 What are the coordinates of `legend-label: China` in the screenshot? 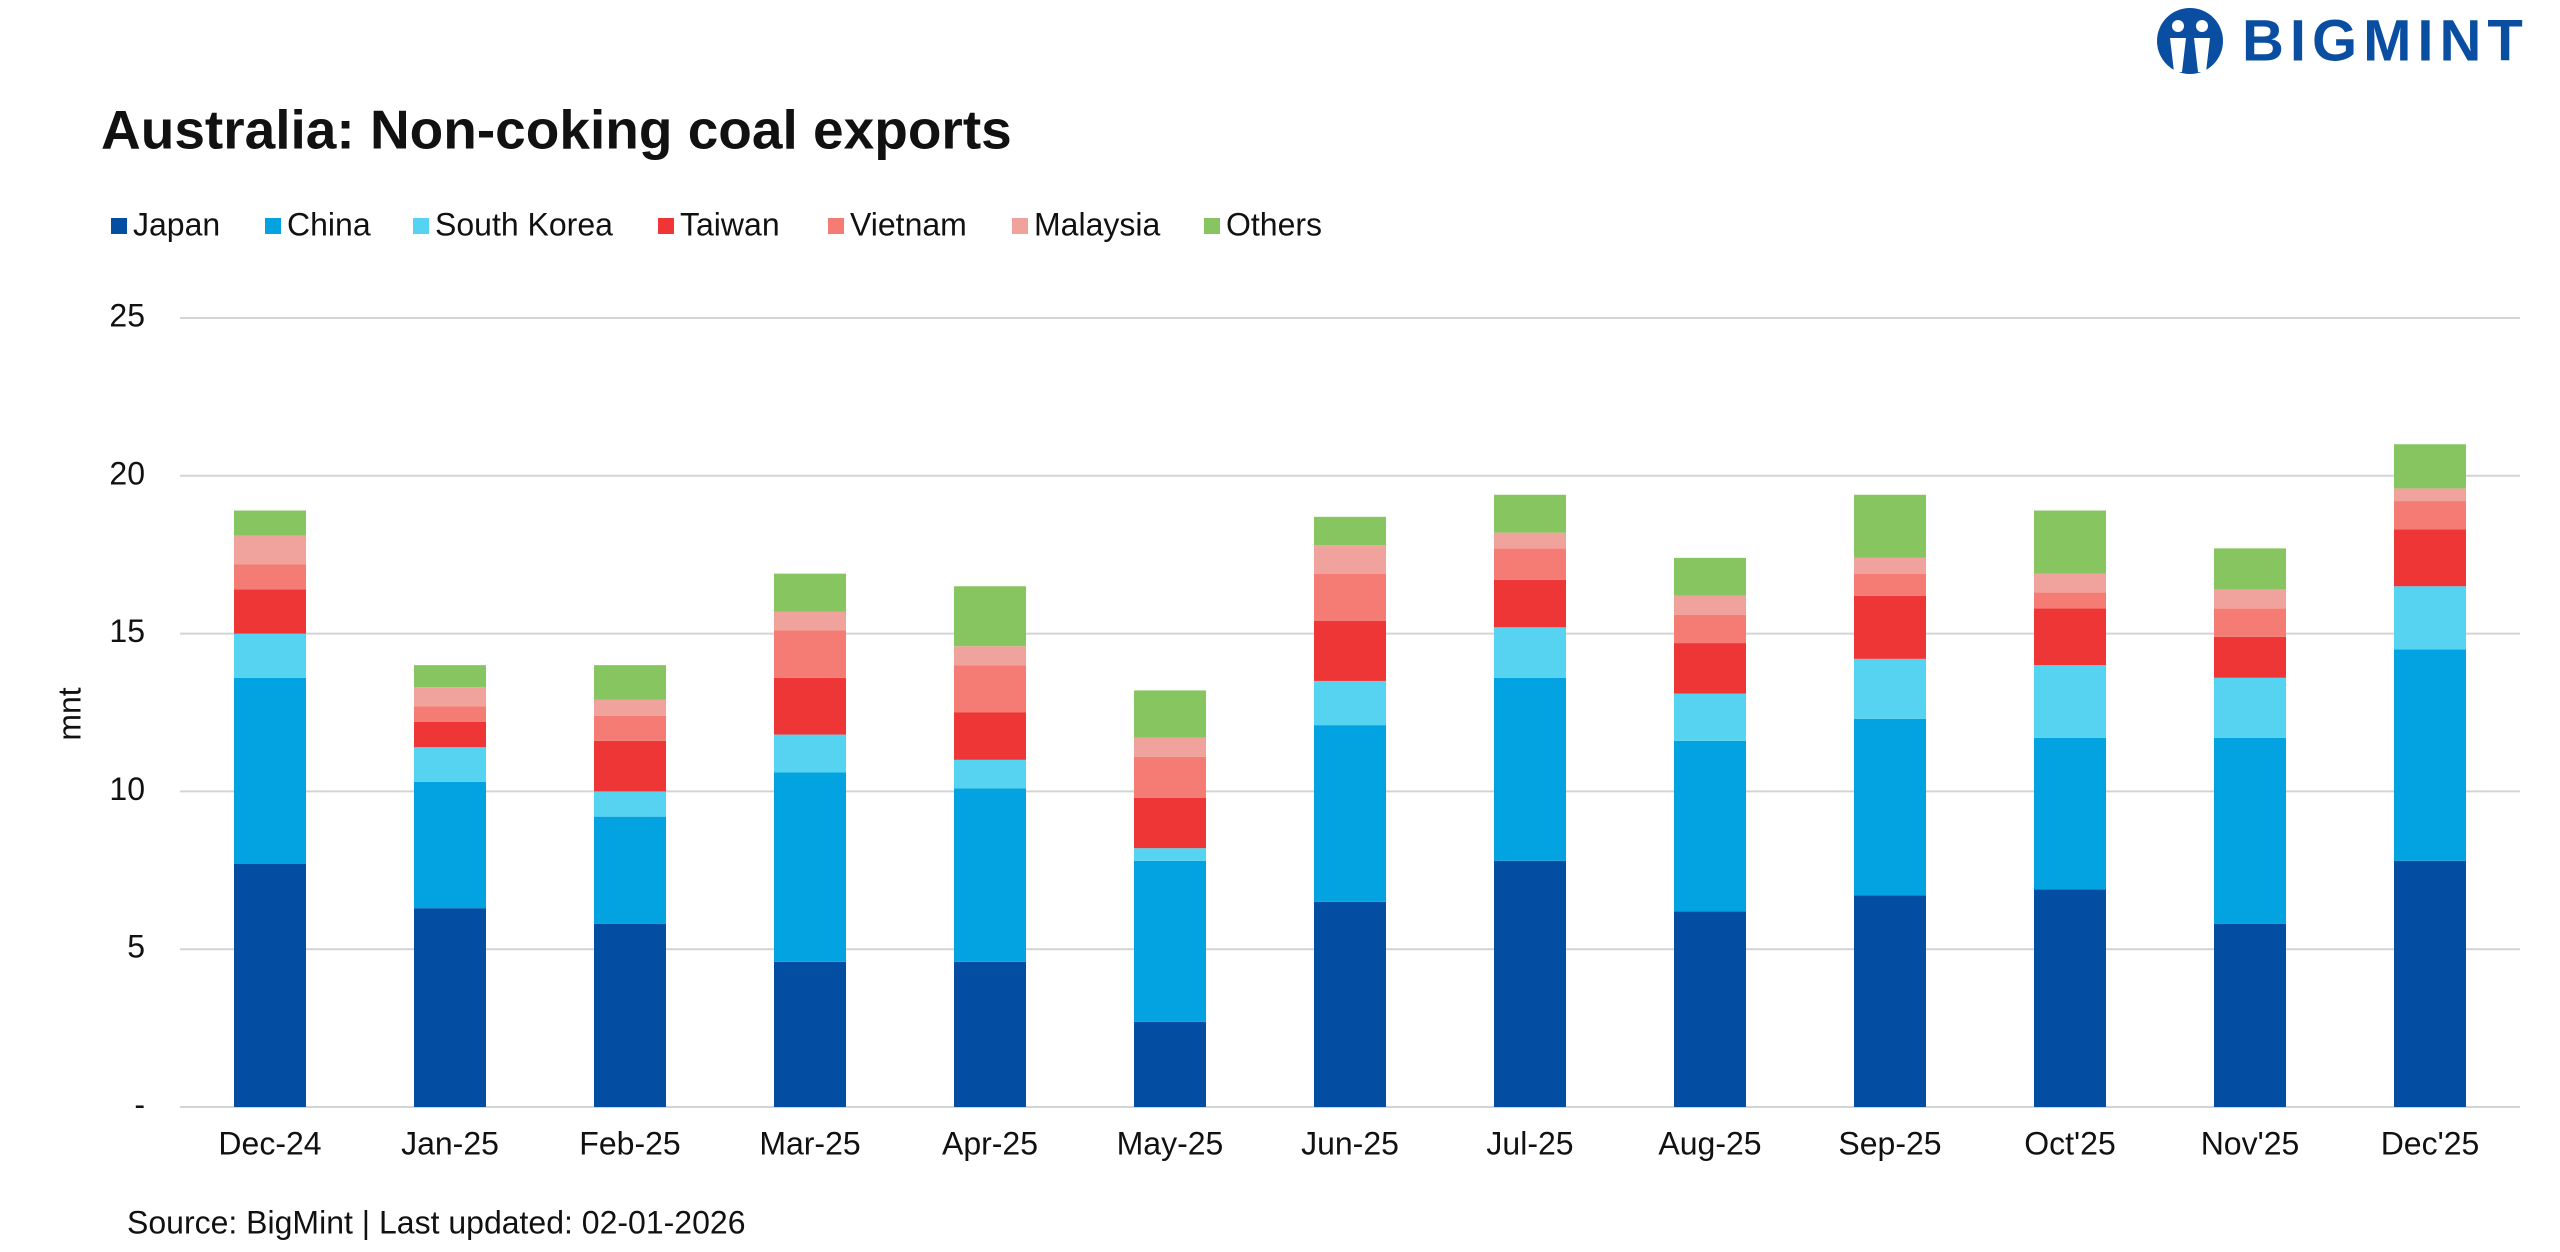 It's located at (329, 224).